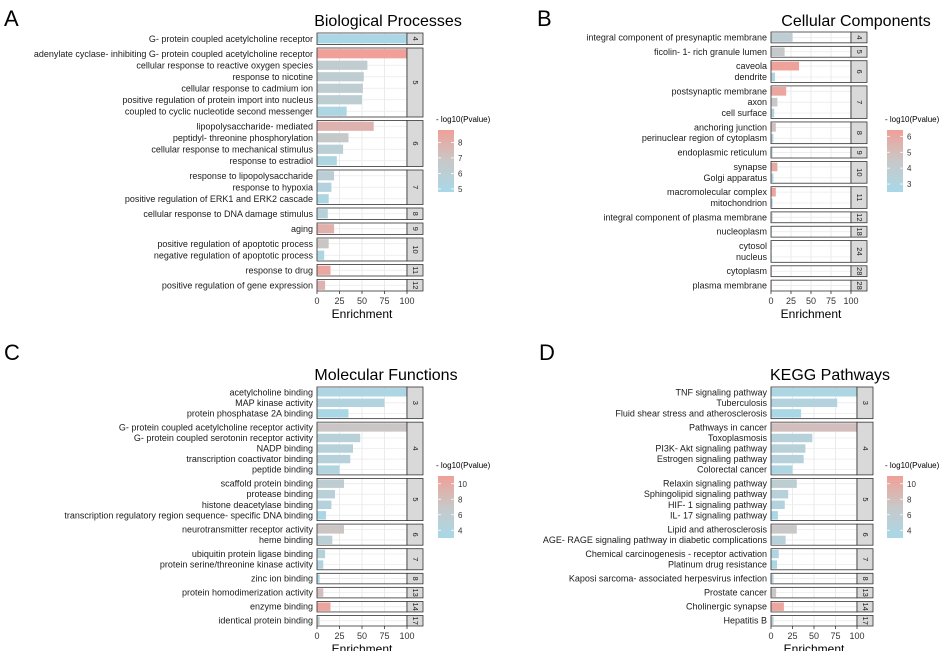 This screenshot has height=651, width=945. What do you see at coordinates (463, 154) in the screenshot?
I see `color-legend: - log10(Pvalue) 5 6 7 8` at bounding box center [463, 154].